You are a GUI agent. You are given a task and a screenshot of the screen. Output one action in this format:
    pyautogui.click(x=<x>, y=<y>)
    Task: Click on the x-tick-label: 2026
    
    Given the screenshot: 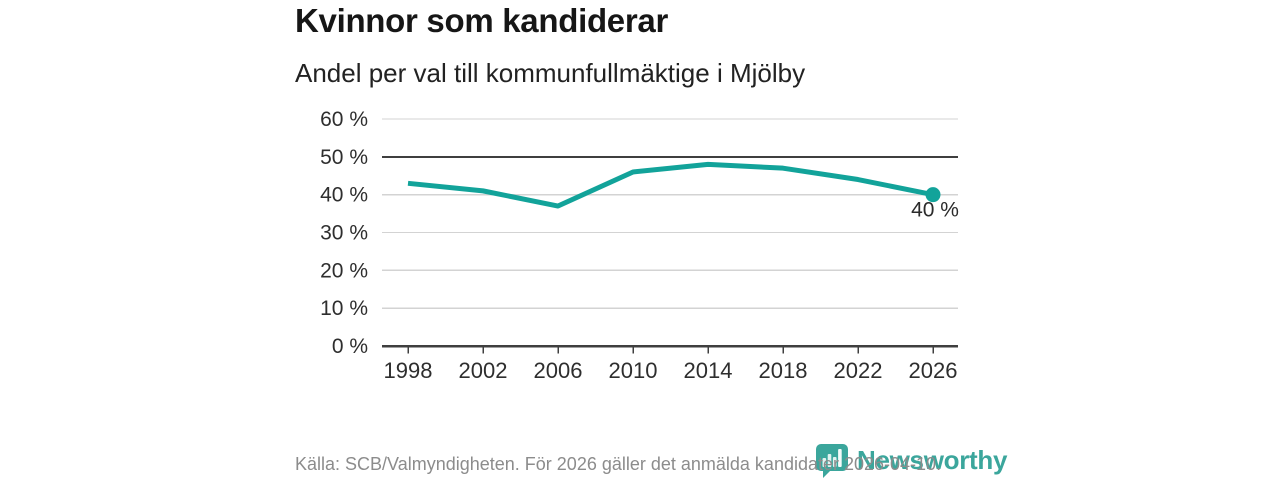 What is the action you would take?
    pyautogui.click(x=933, y=370)
    